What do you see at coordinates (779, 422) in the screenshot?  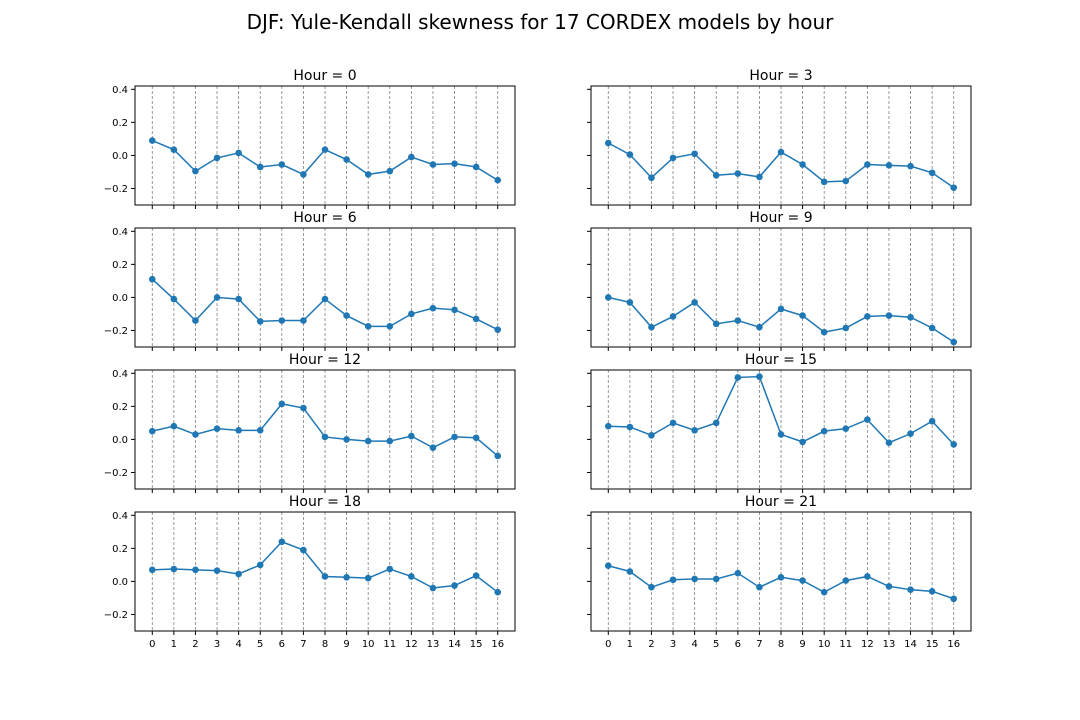 I see `subplot-panel: Hour = 15` at bounding box center [779, 422].